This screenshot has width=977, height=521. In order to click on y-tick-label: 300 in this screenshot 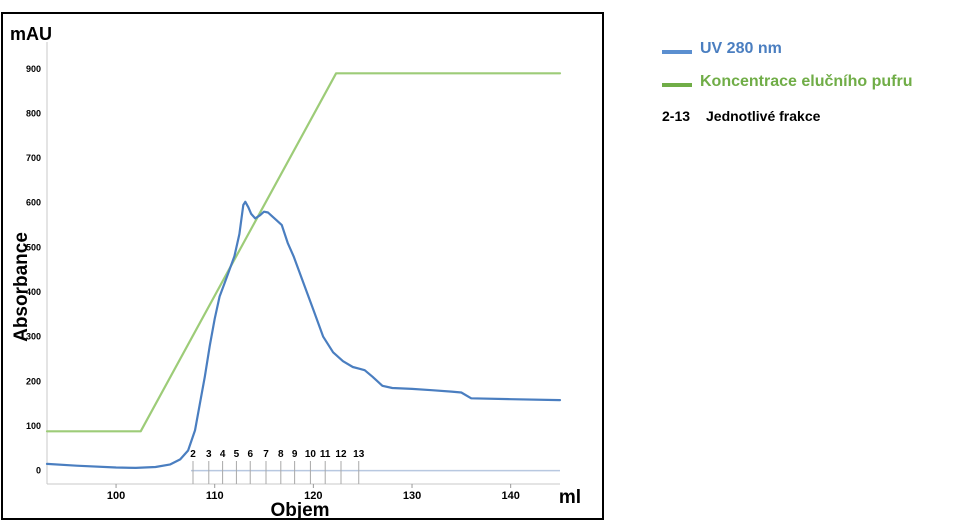, I will do `click(33, 337)`.